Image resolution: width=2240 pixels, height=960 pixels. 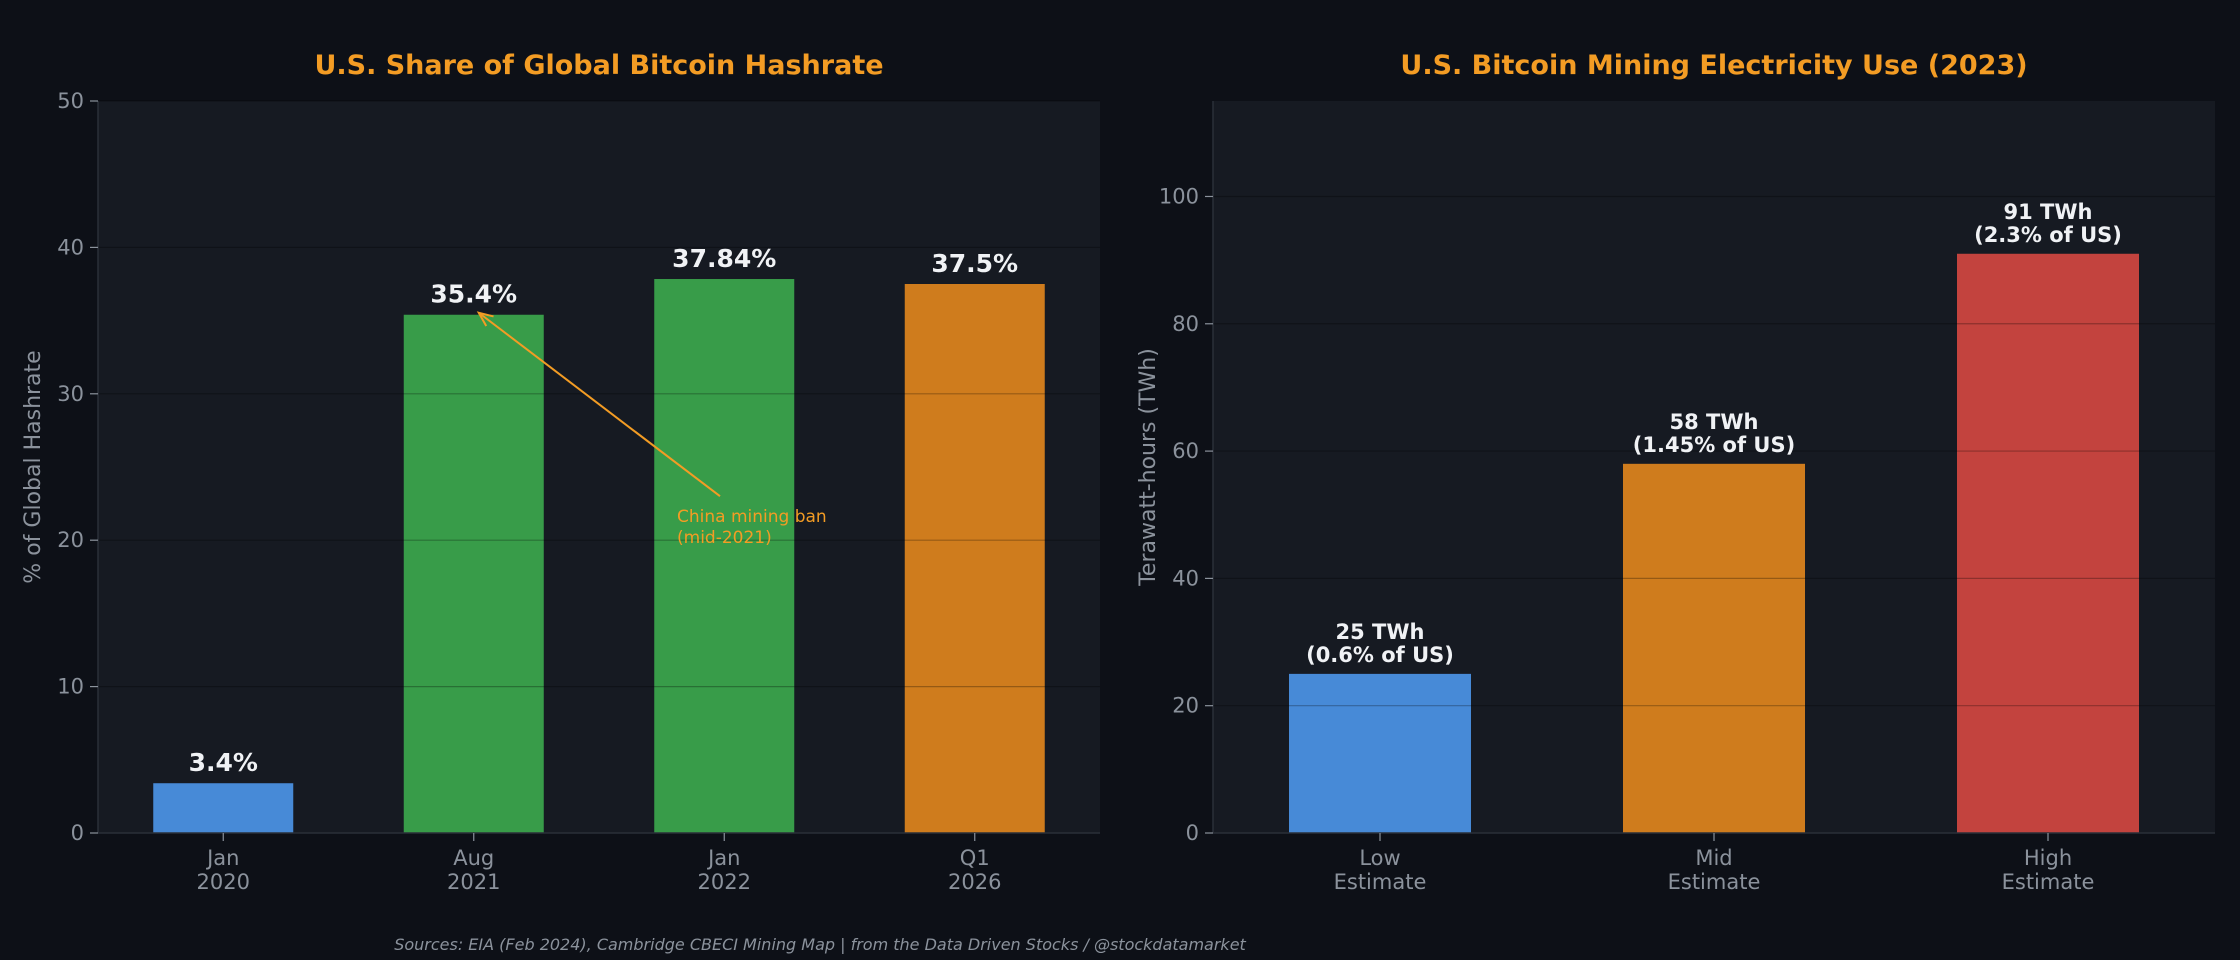 What do you see at coordinates (1713, 858) in the screenshot?
I see `x-tick-label-line: Mid` at bounding box center [1713, 858].